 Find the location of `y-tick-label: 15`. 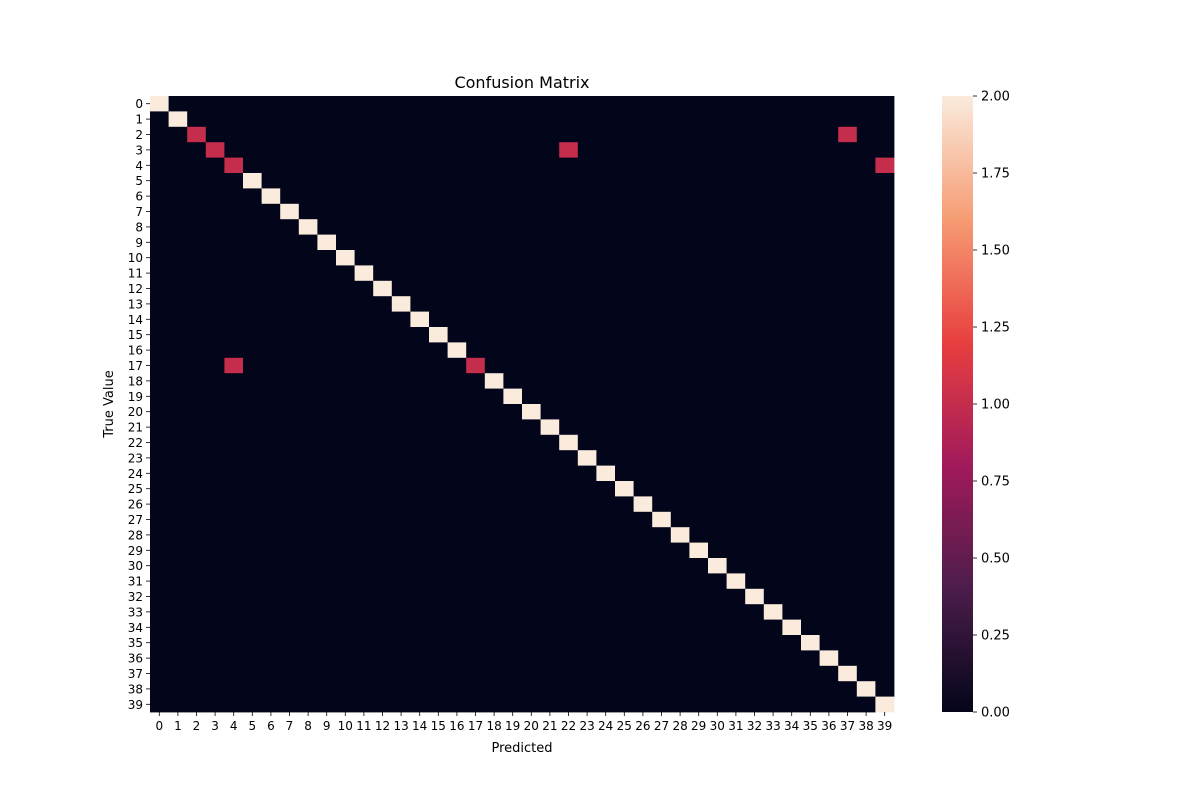

y-tick-label: 15 is located at coordinates (135, 335).